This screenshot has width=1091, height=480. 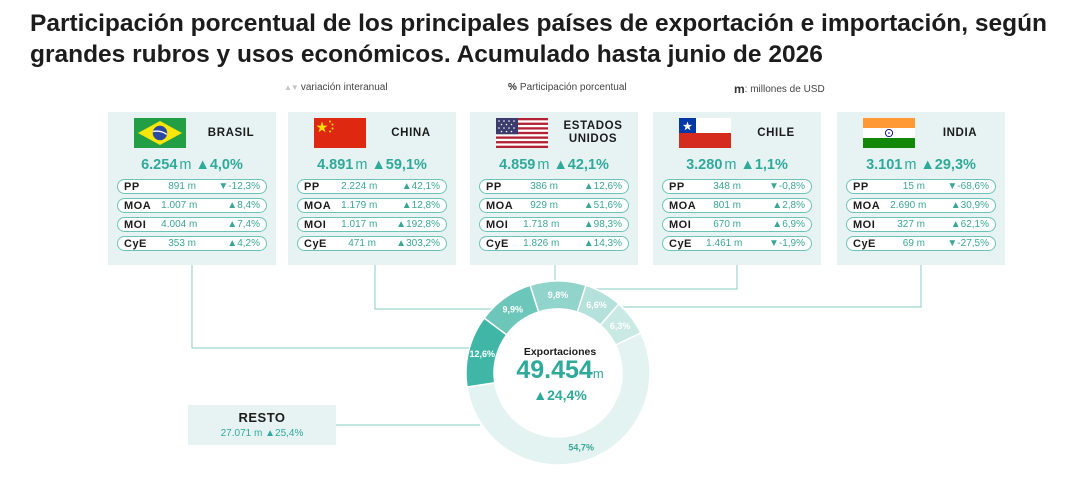 What do you see at coordinates (219, 165) in the screenshot?
I see `country-total-change: ▲4,0%` at bounding box center [219, 165].